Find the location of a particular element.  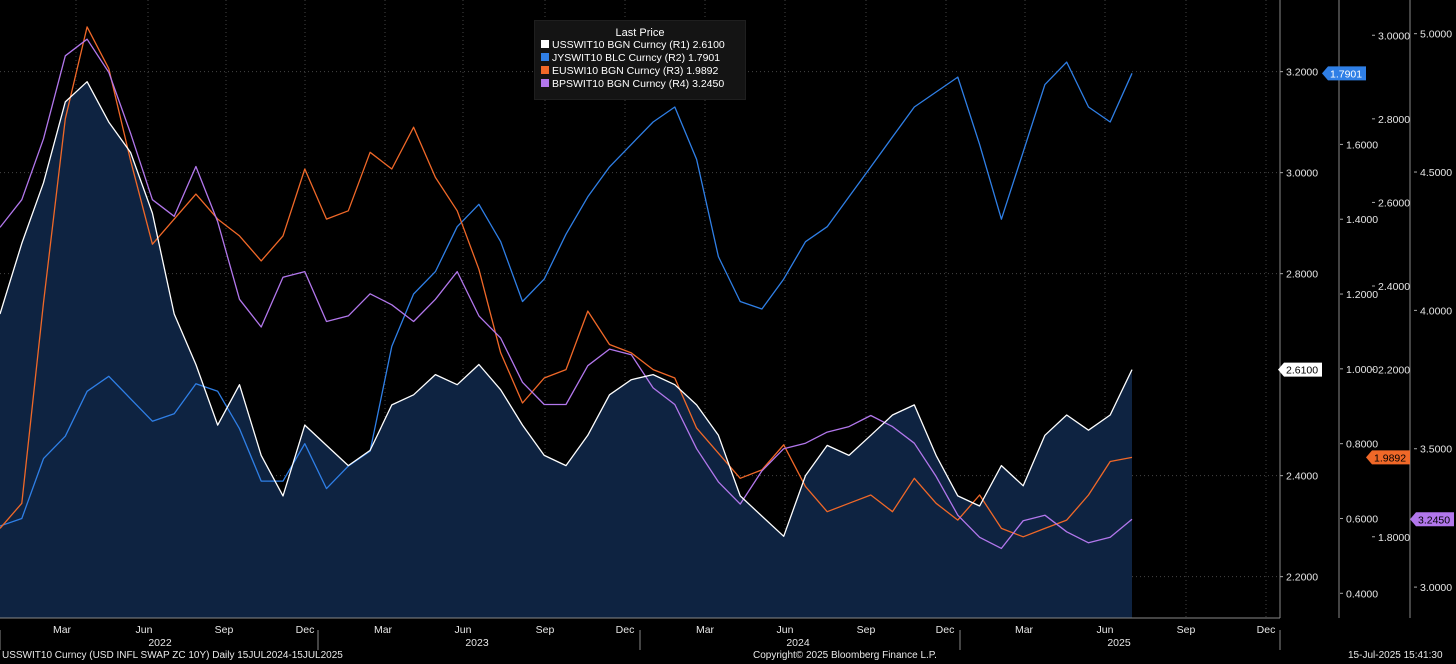

legend-axis: R4 is located at coordinates (679, 84).